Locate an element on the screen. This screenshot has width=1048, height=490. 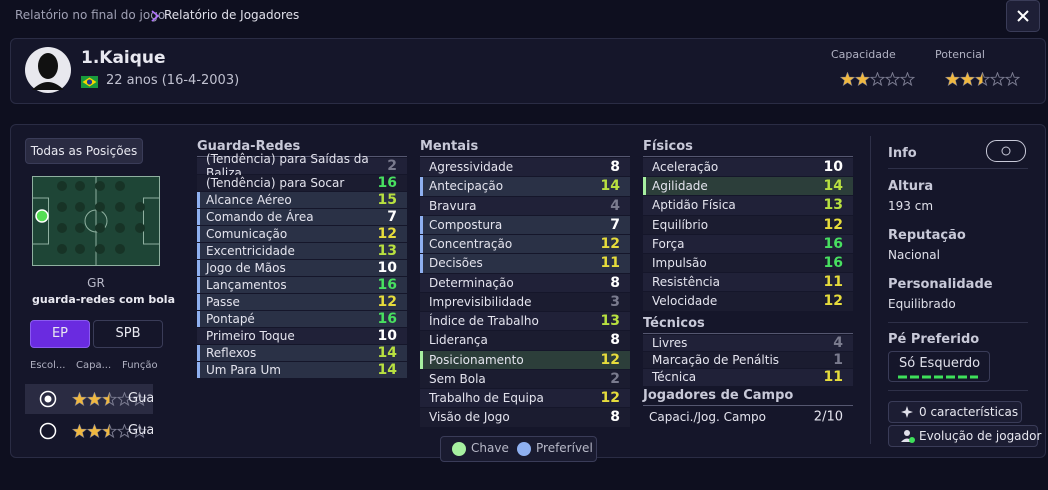
attribute-value: 2/10 is located at coordinates (828, 417).